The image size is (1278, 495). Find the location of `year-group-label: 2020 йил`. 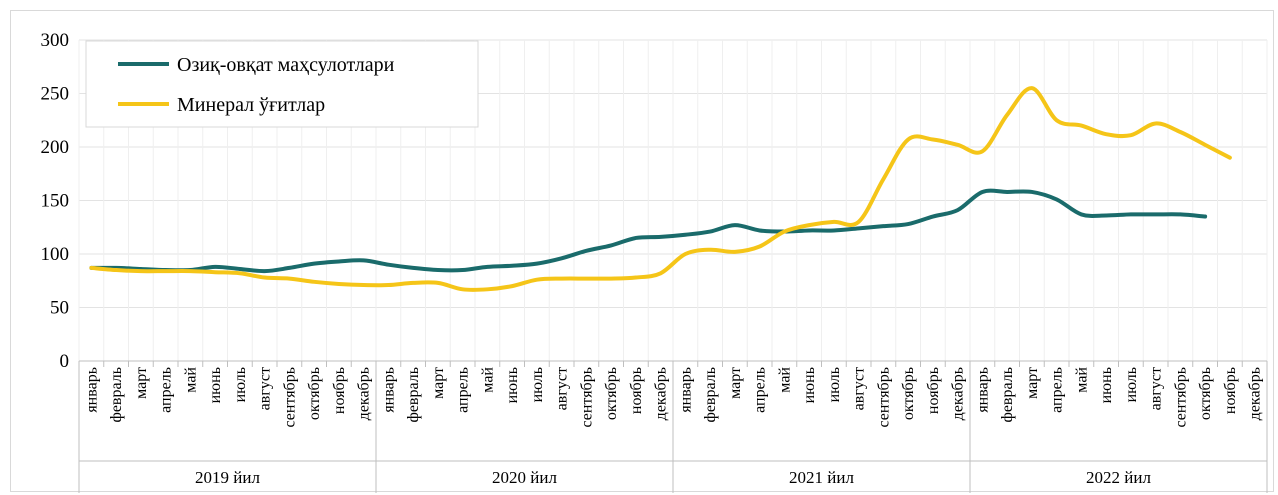

year-group-label: 2020 йил is located at coordinates (524, 477).